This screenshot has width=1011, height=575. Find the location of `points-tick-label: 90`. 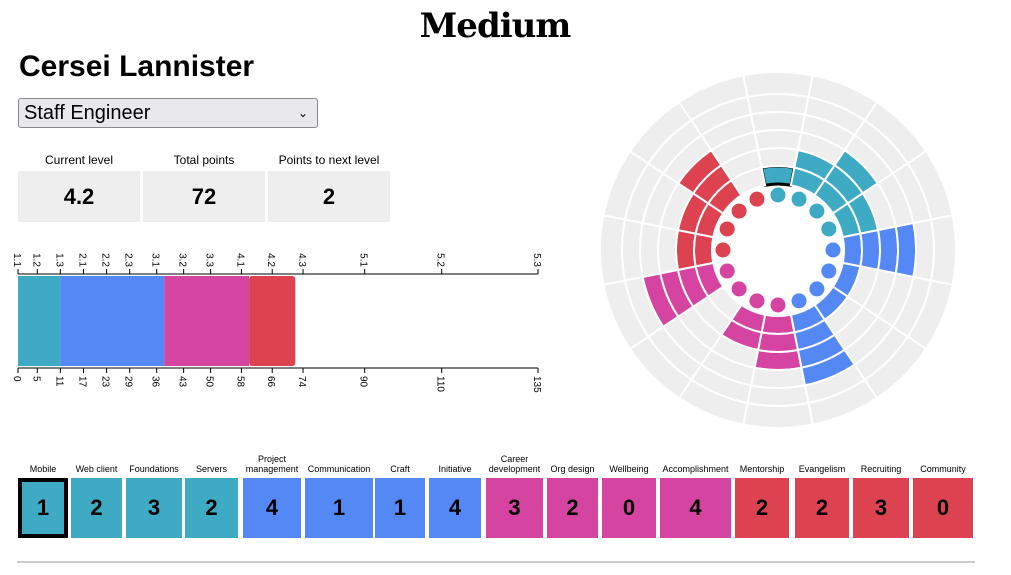

points-tick-label: 90 is located at coordinates (363, 382).